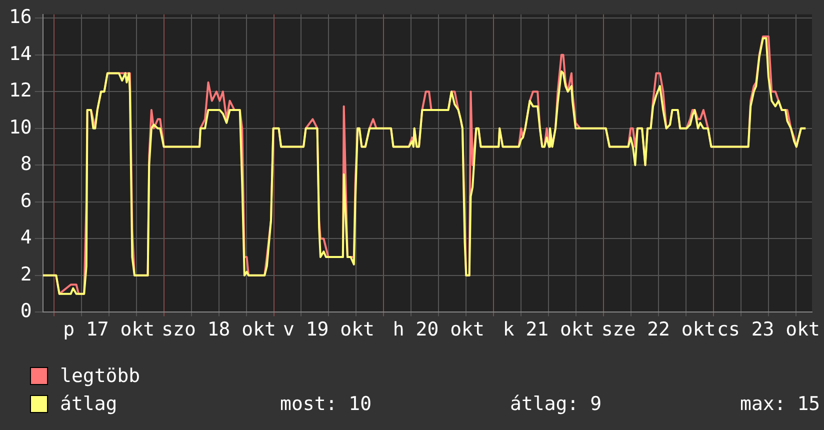  I want to click on legend-label: átlag, so click(89, 404).